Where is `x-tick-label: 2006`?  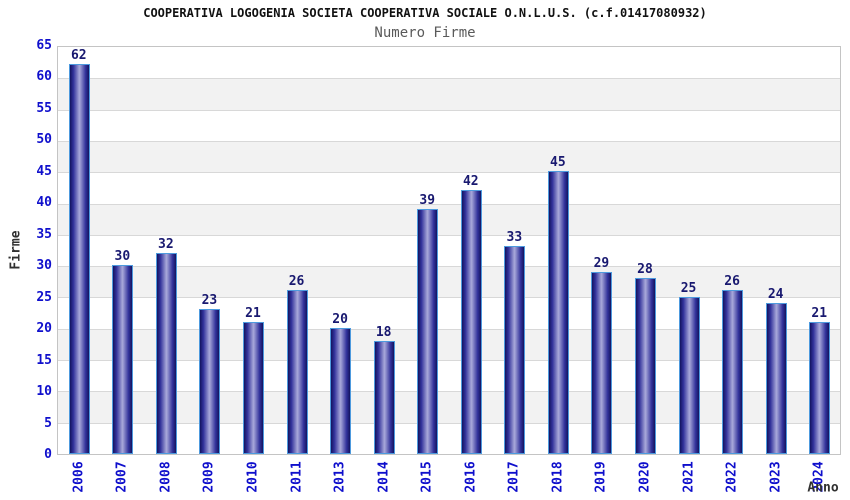 x-tick-label: 2006 is located at coordinates (79, 477).